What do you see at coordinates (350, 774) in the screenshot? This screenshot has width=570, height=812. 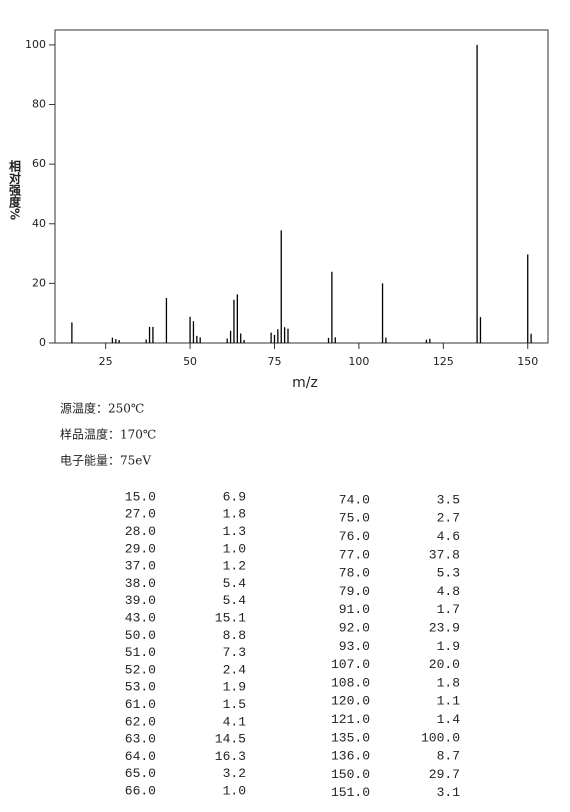 I see `table-cell: 150.0` at bounding box center [350, 774].